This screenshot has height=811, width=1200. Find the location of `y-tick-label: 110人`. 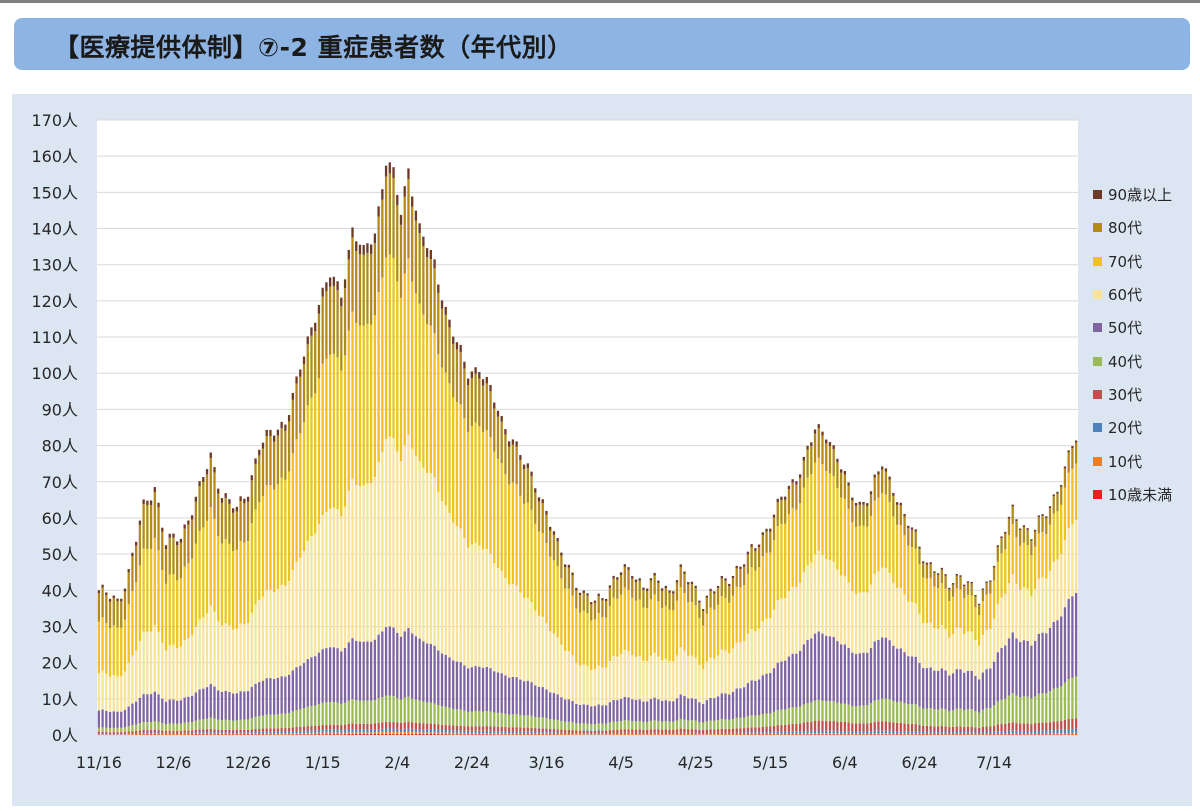

y-tick-label: 110人 is located at coordinates (54, 337).